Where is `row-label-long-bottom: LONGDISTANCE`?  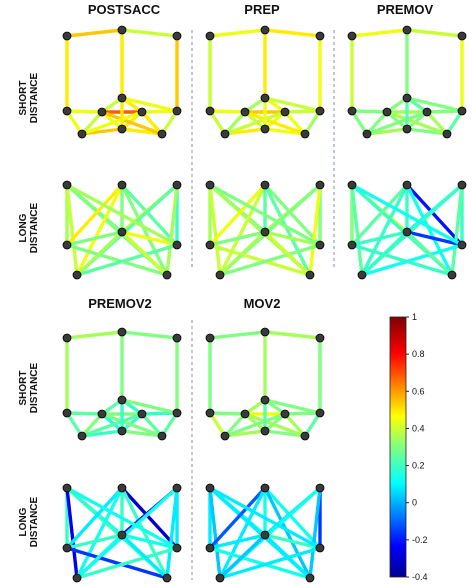 row-label-long-bottom: LONGDISTANCE is located at coordinates (29, 521).